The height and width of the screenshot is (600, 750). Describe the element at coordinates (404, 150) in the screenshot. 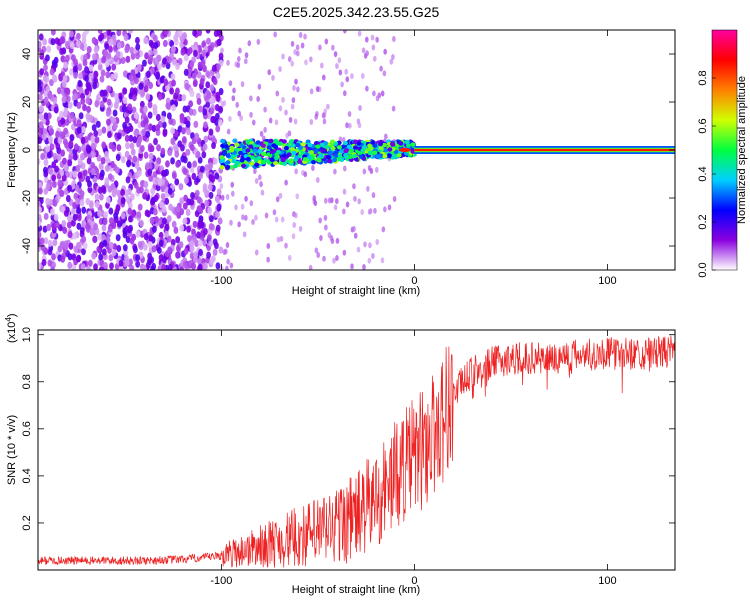

I see `heatmap-peak` at that location.